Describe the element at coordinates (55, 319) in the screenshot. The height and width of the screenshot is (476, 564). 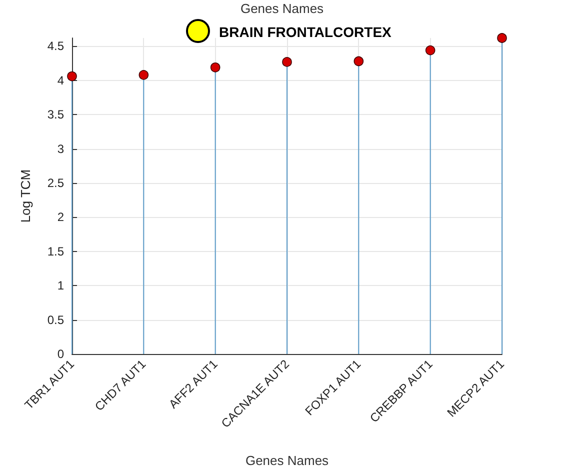
I see `y-tick-label: 0.5` at that location.